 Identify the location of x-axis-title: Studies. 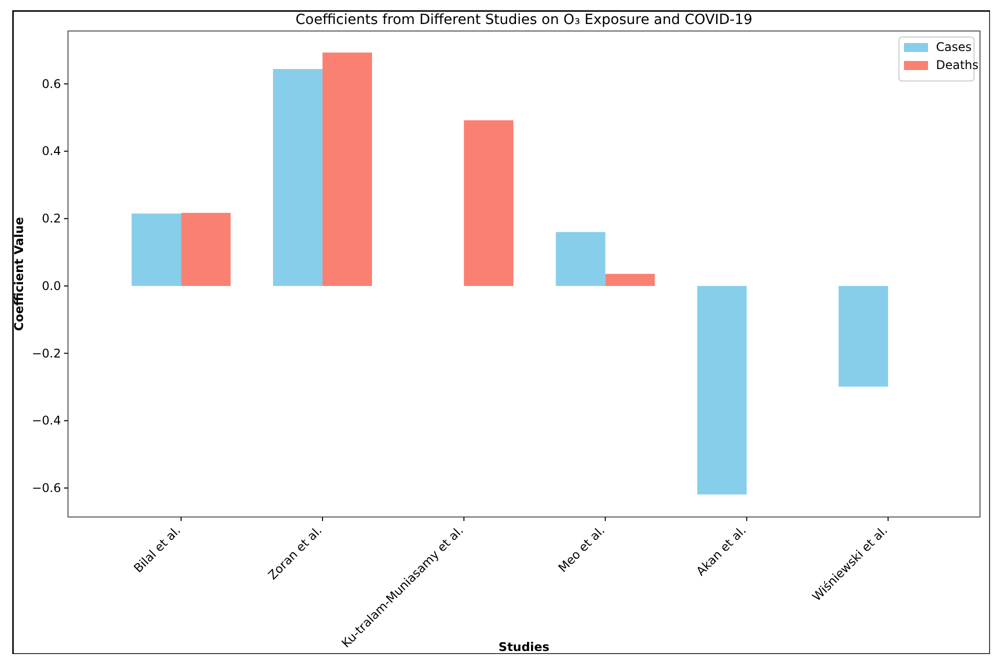
(524, 647).